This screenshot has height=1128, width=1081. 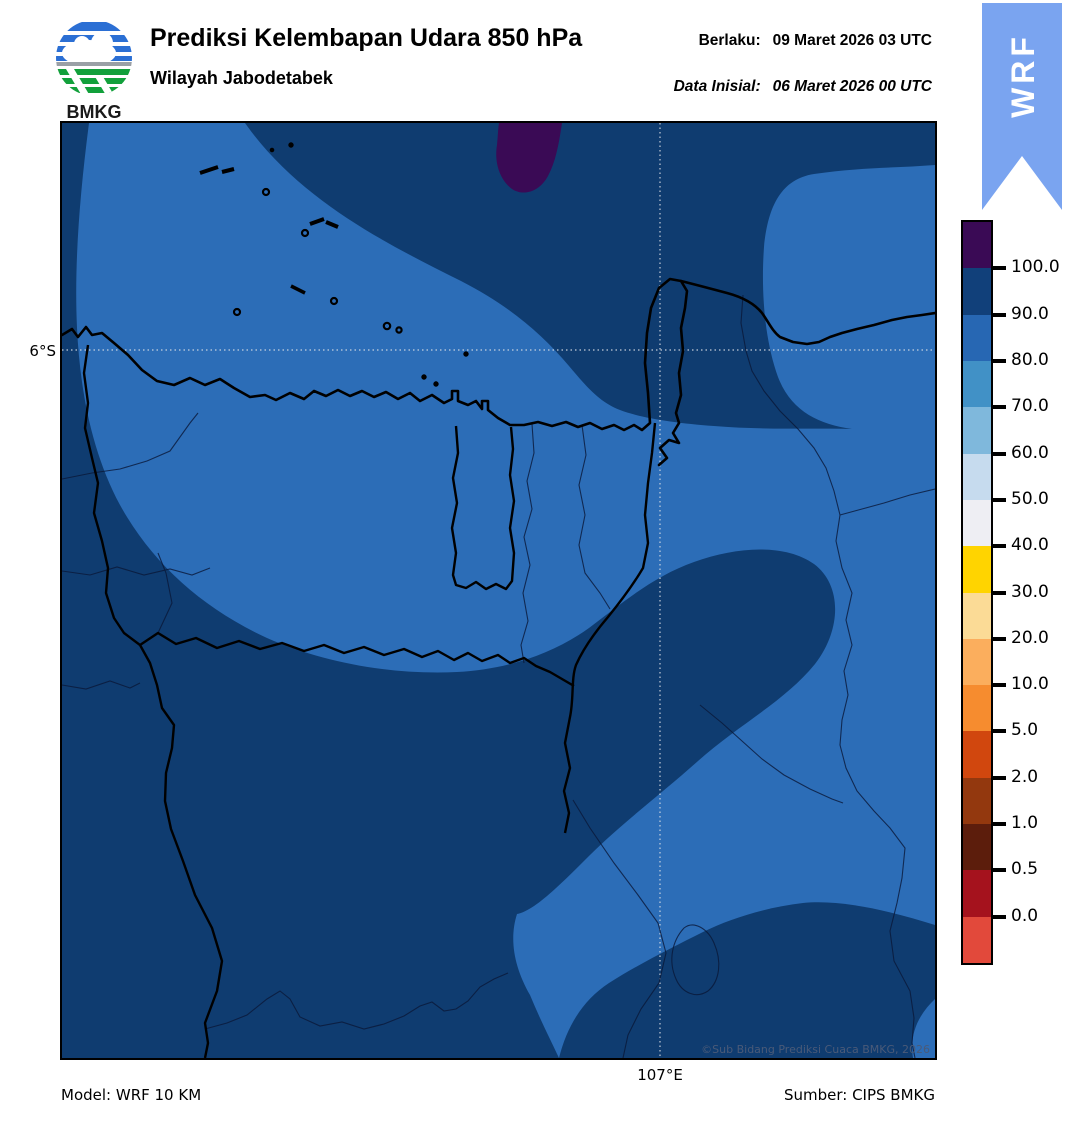 I want to click on colorbar-tick-label: 10.0, so click(x=1030, y=684).